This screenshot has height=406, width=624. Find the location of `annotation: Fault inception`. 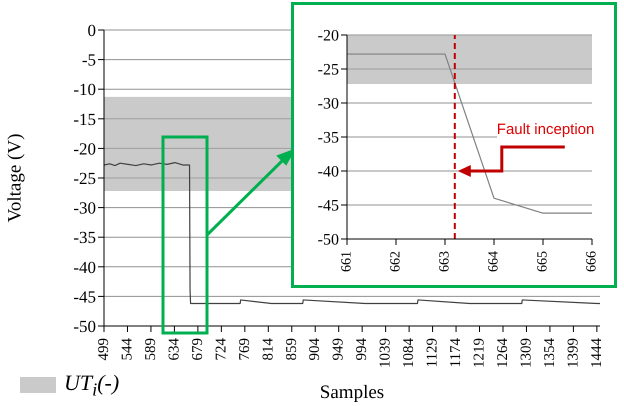

annotation: Fault inception is located at coordinates (545, 129).